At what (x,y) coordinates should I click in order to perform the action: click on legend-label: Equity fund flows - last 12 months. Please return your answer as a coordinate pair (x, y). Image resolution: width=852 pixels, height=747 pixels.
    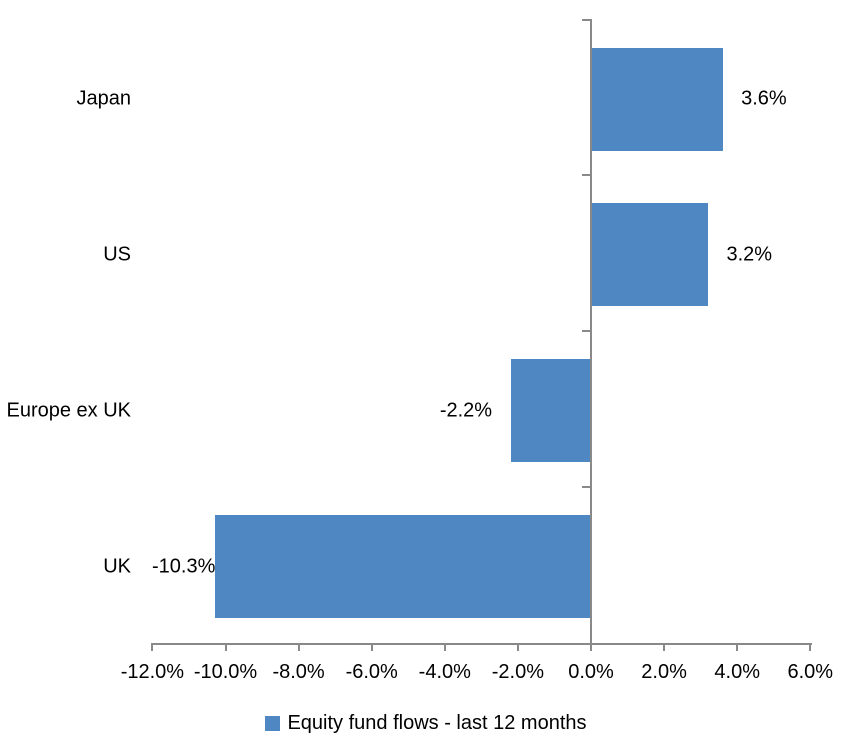
    Looking at the image, I should click on (437, 722).